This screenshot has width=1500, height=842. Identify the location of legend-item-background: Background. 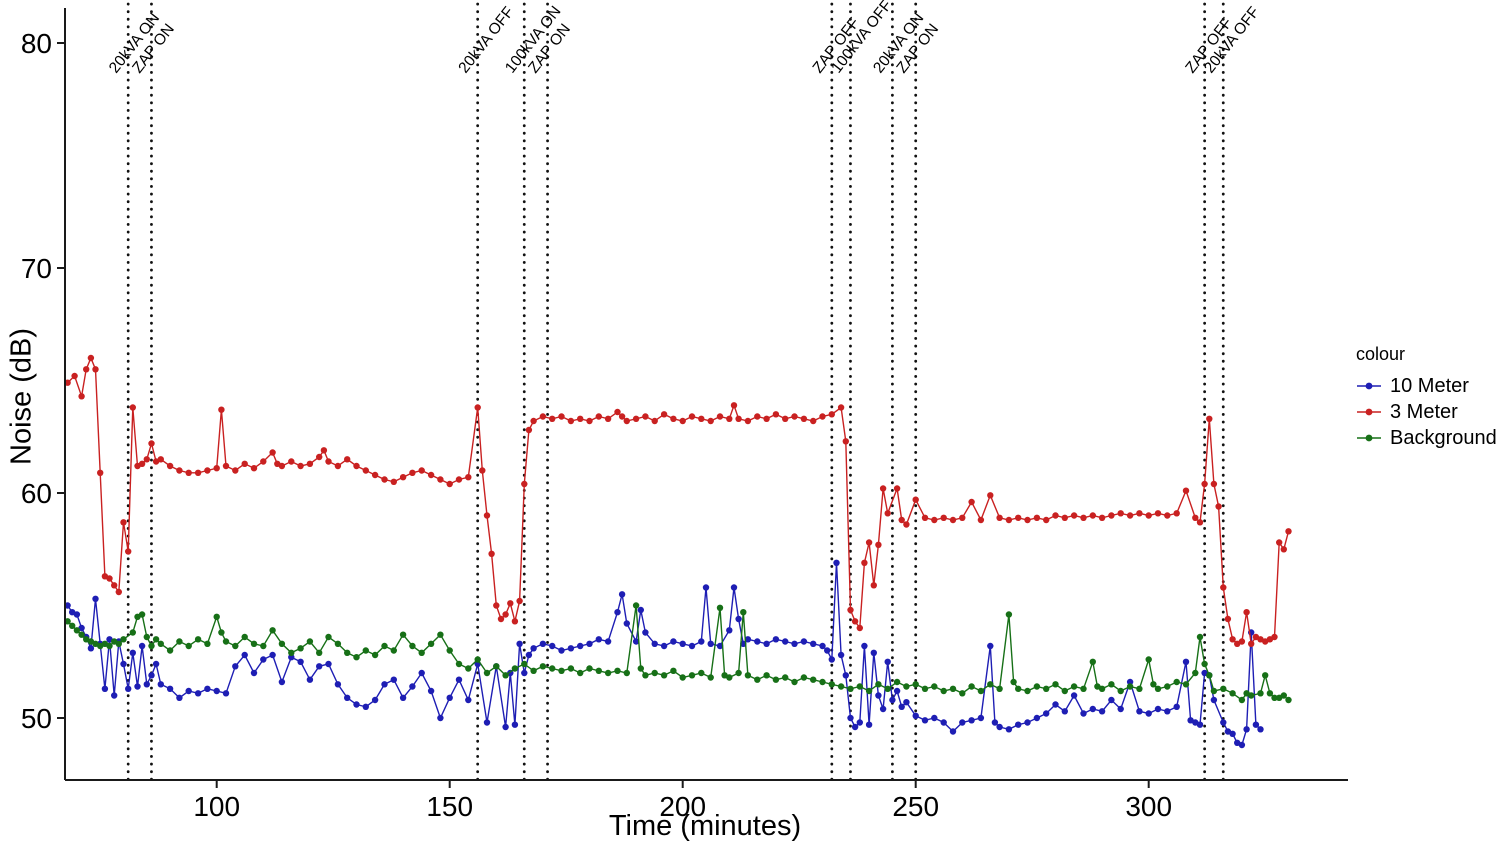
(1426, 438).